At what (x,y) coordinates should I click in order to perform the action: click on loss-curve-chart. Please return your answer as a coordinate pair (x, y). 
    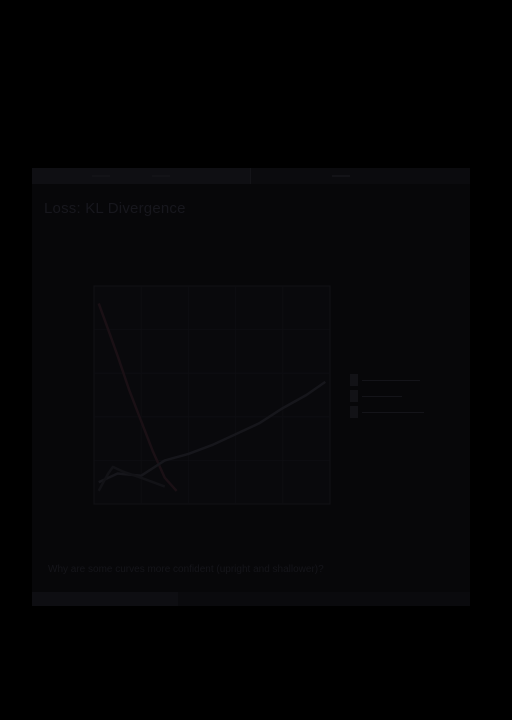
    Looking at the image, I should click on (212, 395).